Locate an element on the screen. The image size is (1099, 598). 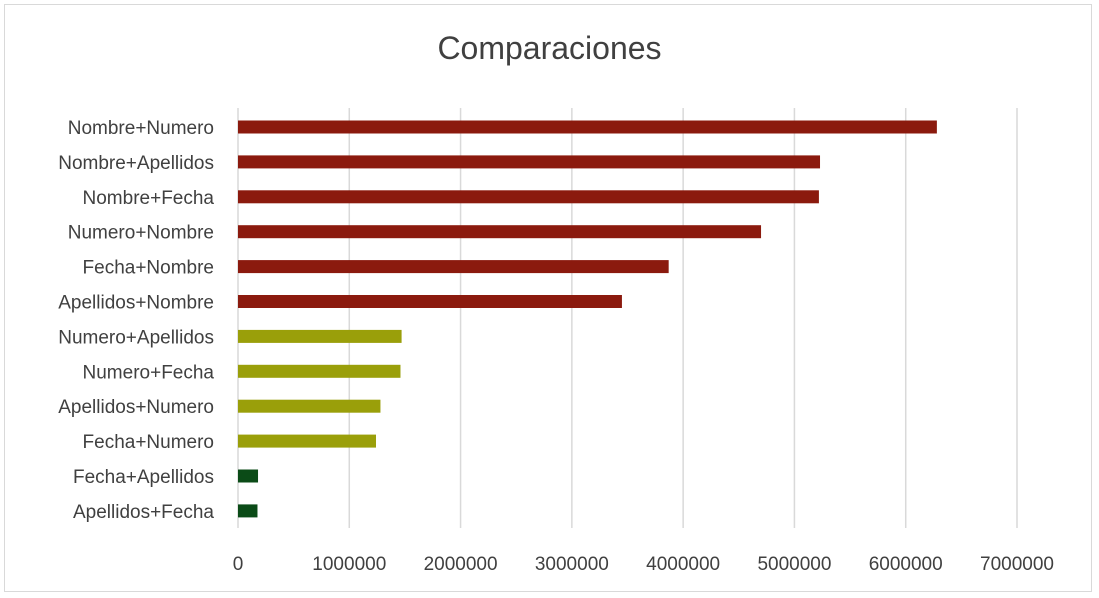
x-tick-label: 2000000 is located at coordinates (461, 564).